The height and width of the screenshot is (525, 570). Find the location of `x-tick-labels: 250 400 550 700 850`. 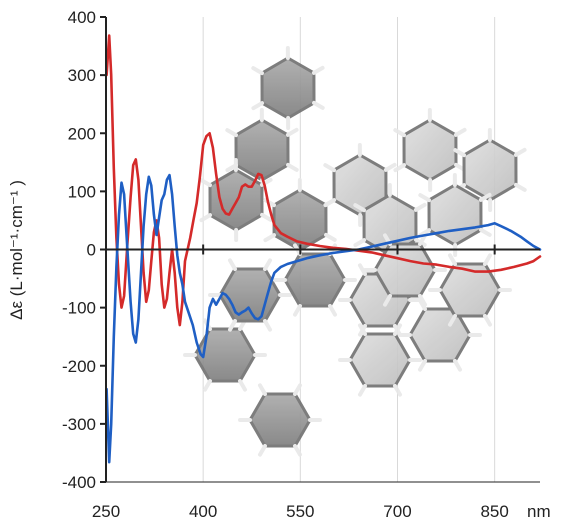

x-tick-labels: 250 400 550 700 850 is located at coordinates (300, 511).